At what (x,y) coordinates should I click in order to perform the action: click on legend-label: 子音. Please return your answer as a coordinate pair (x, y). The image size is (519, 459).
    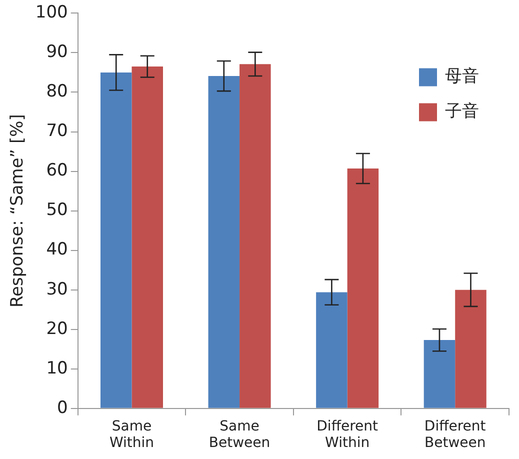
    Looking at the image, I should click on (462, 112).